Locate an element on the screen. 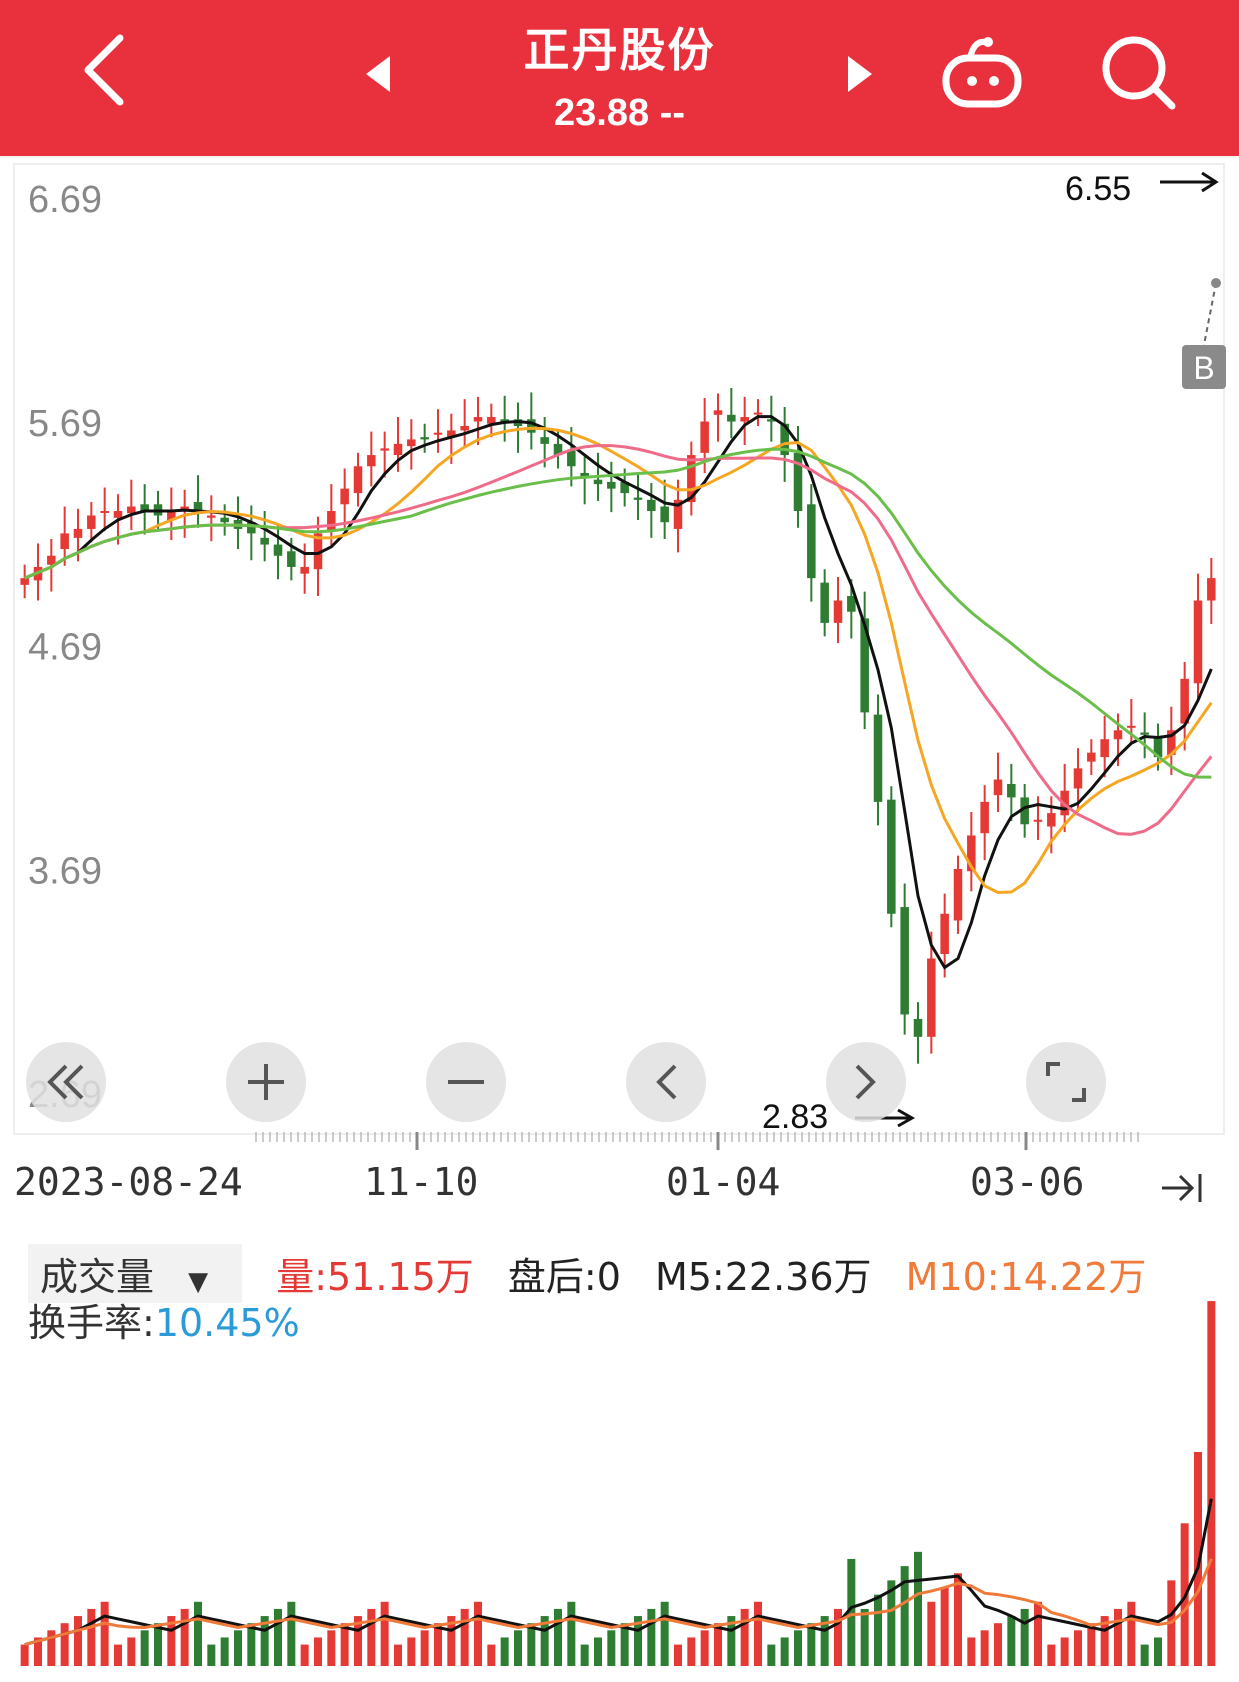 This screenshot has height=1682, width=1239. double-chevron-left-icon is located at coordinates (65, 1082).